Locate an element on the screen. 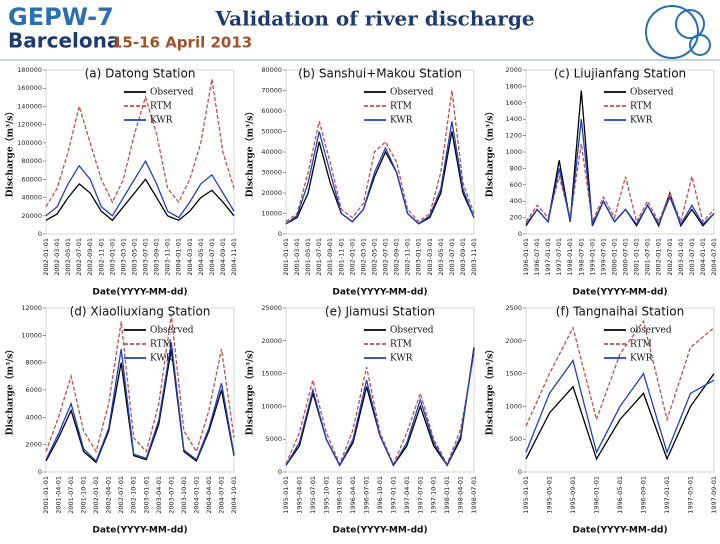 This screenshot has height=544, width=720. x-tick-label: 2002-11-01 is located at coordinates (101, 257).